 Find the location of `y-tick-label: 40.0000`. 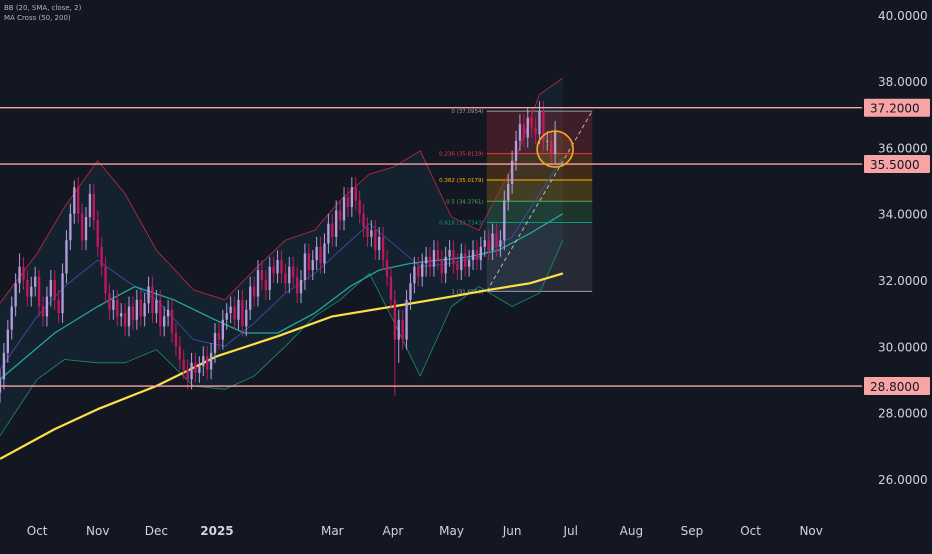

y-tick-label: 40.0000 is located at coordinates (903, 16).